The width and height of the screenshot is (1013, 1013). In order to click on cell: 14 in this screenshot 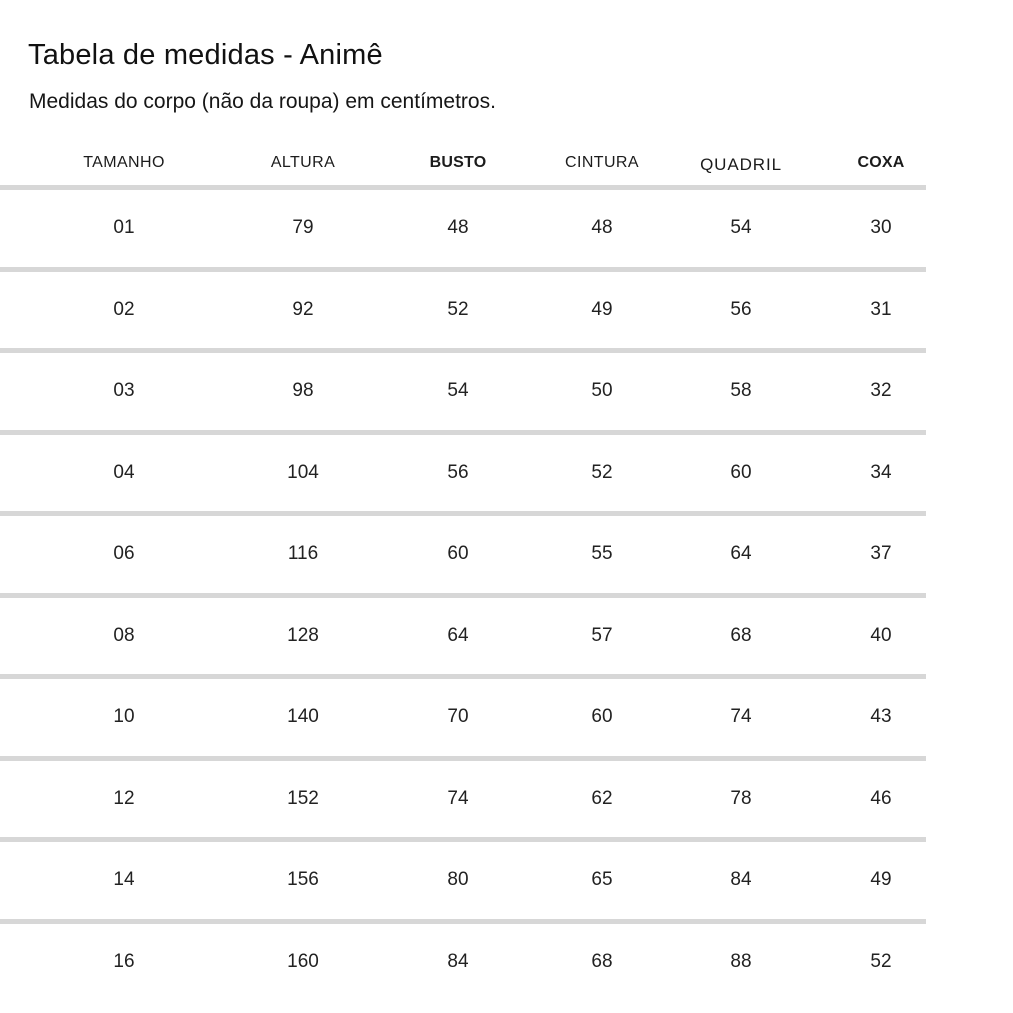, I will do `click(124, 880)`.